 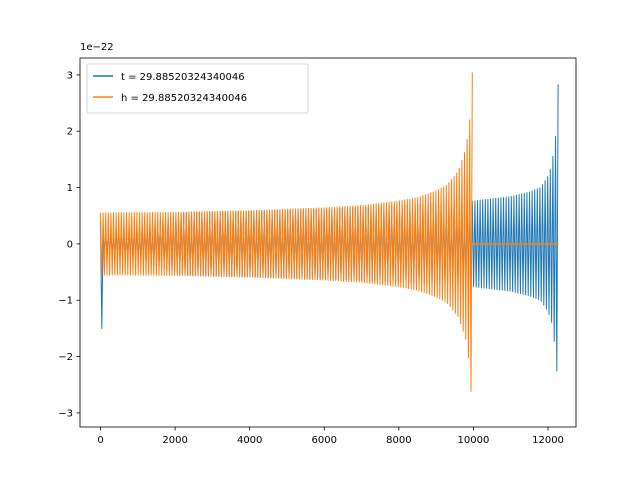 What do you see at coordinates (548, 440) in the screenshot?
I see `x-tick-label: 12000` at bounding box center [548, 440].